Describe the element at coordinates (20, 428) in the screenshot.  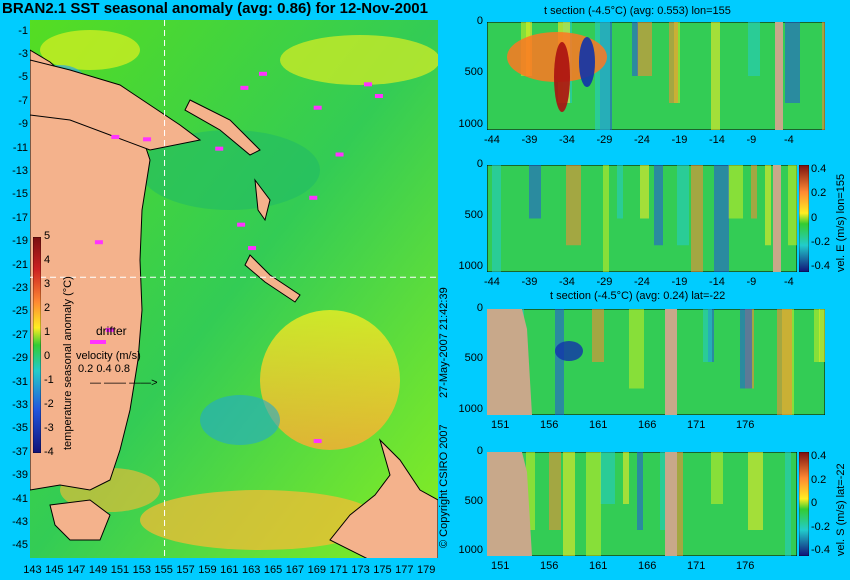
I see `map-lat-tick: -35` at that location.